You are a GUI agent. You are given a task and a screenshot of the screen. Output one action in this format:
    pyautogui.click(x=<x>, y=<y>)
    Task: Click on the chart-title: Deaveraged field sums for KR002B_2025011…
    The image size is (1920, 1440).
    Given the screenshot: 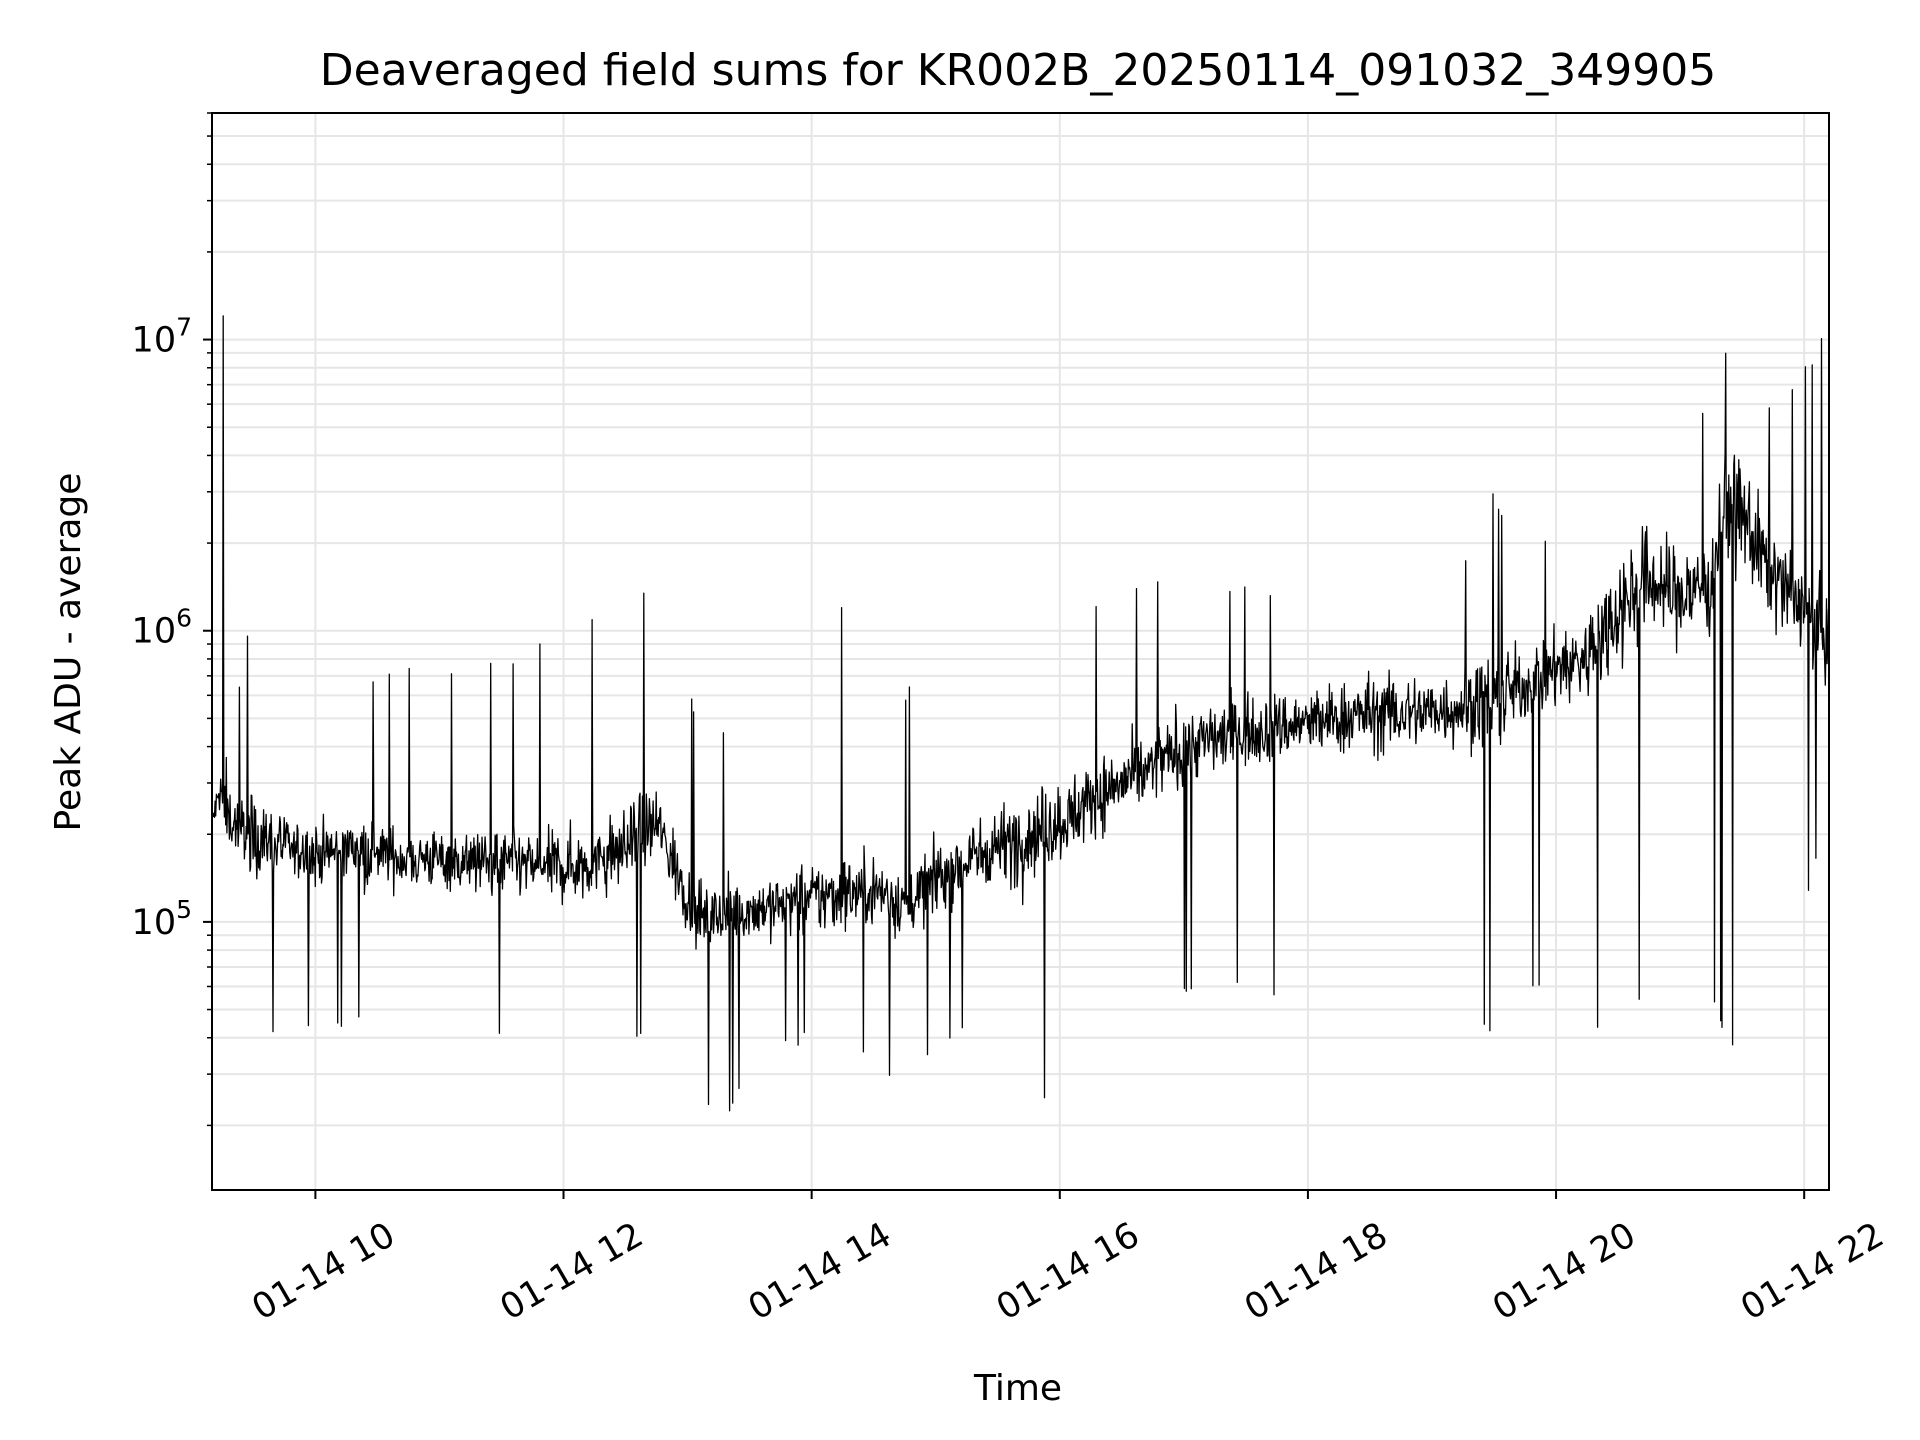 What is the action you would take?
    pyautogui.click(x=1018, y=70)
    